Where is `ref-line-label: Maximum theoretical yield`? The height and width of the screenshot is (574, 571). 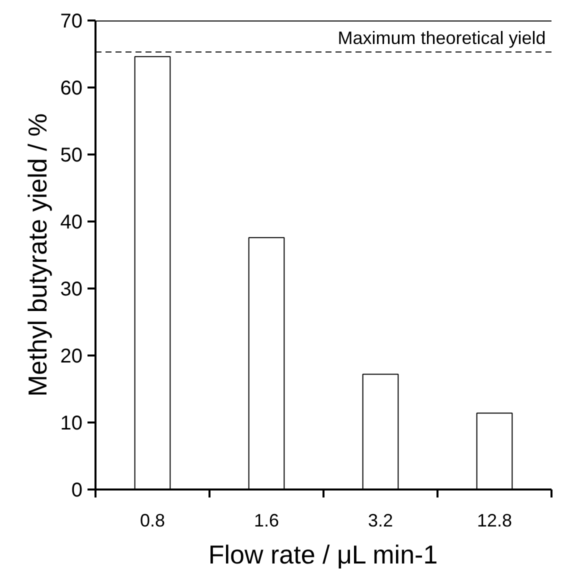
ref-line-label: Maximum theoretical yield is located at coordinates (442, 38).